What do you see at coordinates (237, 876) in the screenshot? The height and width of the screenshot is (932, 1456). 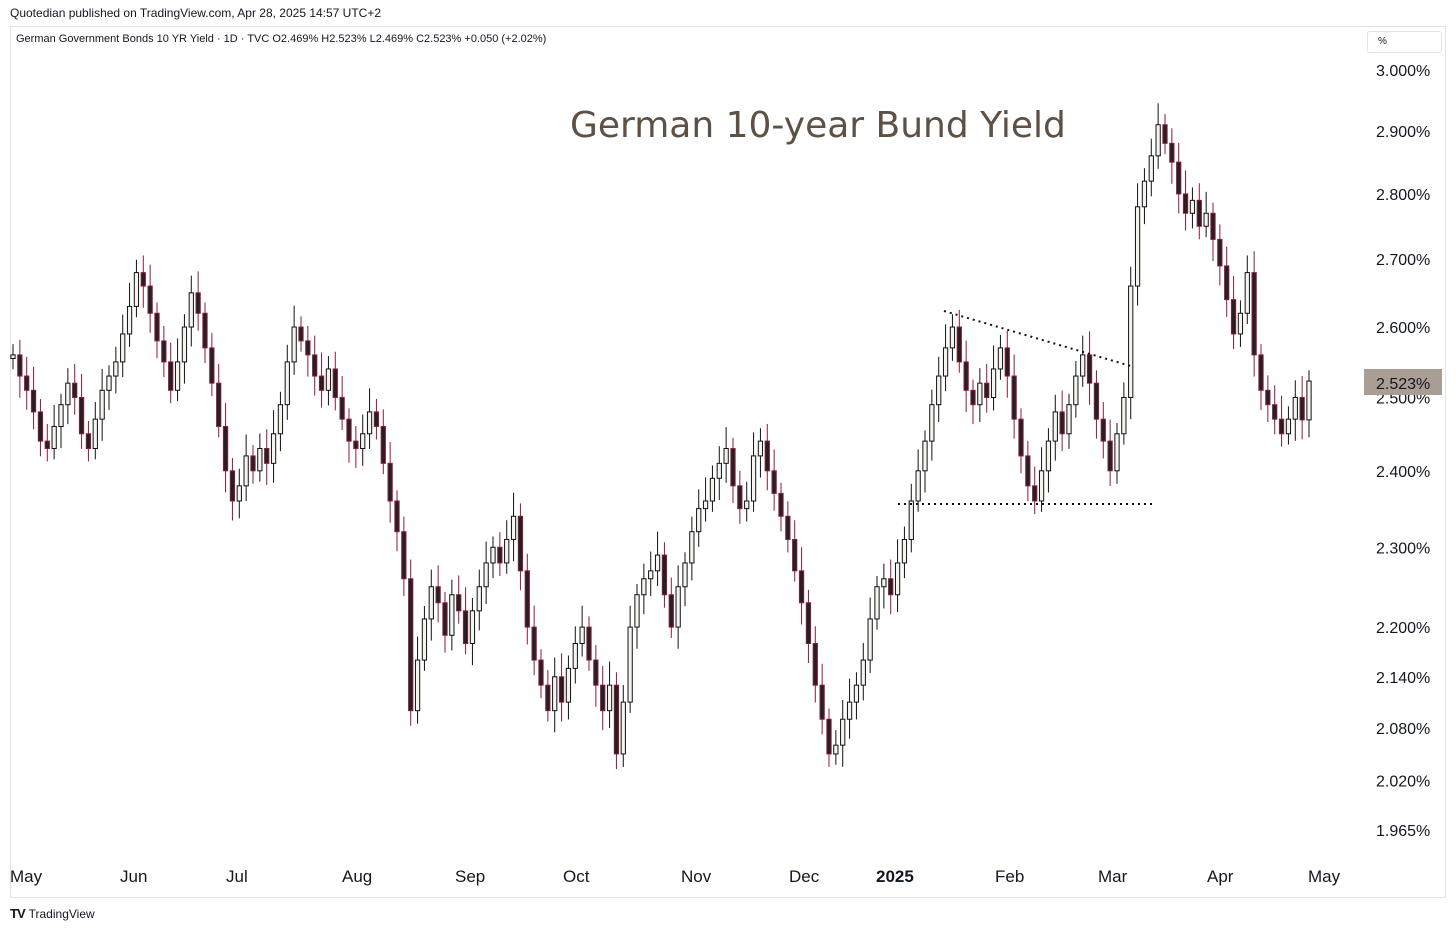 I see `x-tick-label: Jul` at bounding box center [237, 876].